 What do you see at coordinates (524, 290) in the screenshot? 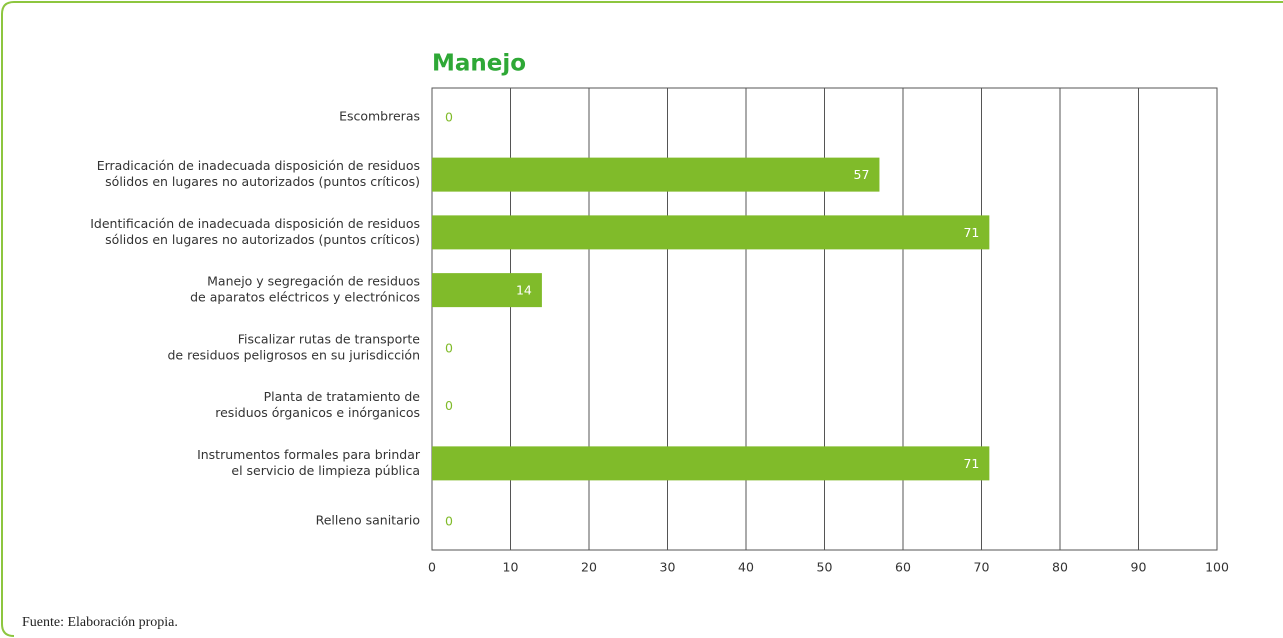
I see `value-label: 14` at bounding box center [524, 290].